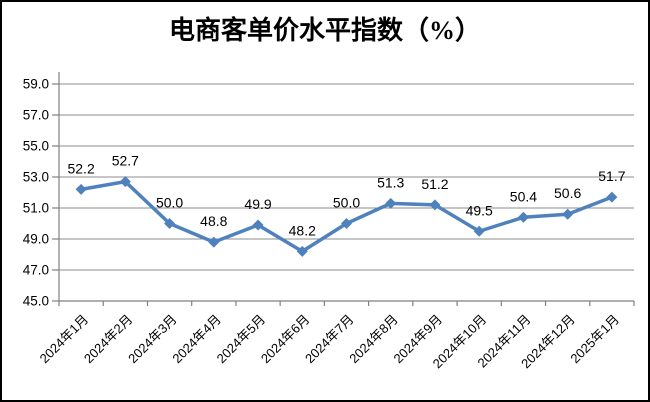  What do you see at coordinates (80, 168) in the screenshot?
I see `data-label: 52.2` at bounding box center [80, 168].